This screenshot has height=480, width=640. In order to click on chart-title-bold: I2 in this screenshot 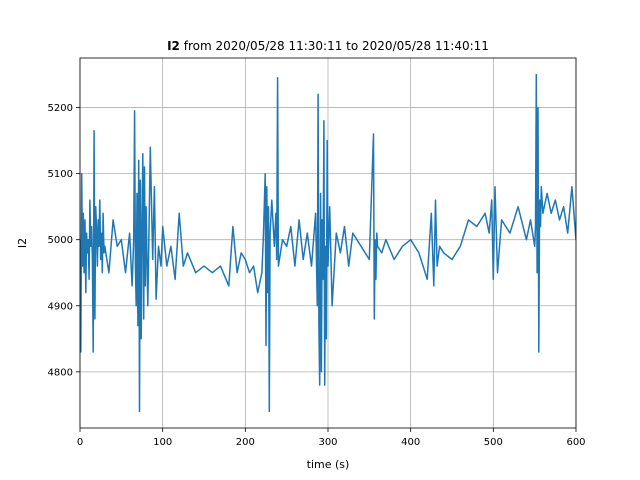, I will do `click(173, 46)`.